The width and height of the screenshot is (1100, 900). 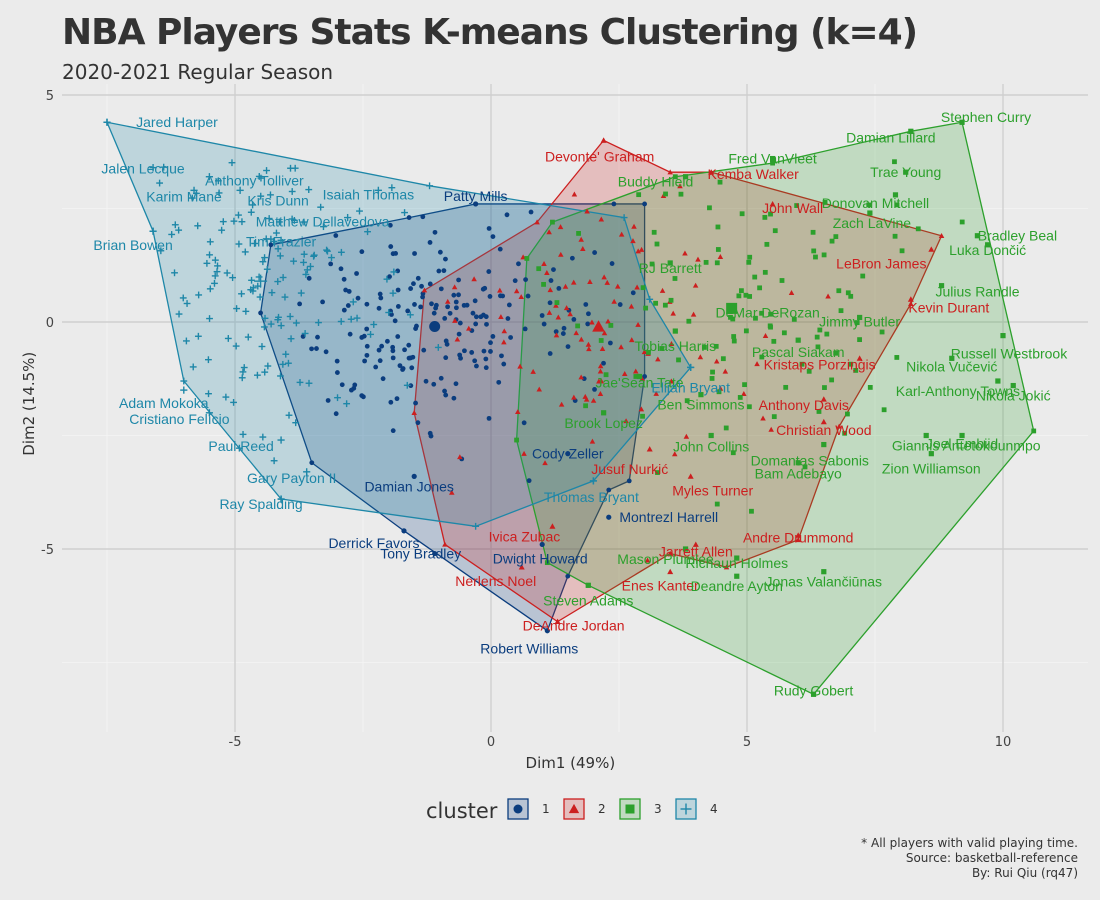 I want to click on player-label: Jalen Lecque, so click(x=143, y=169).